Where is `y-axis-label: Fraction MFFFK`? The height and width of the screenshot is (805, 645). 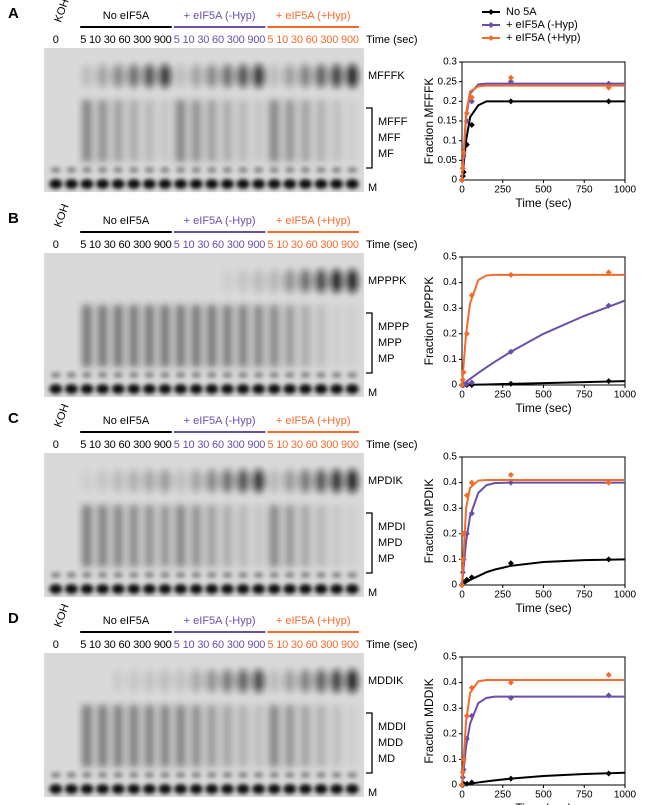 y-axis-label: Fraction MFFFK is located at coordinates (429, 121).